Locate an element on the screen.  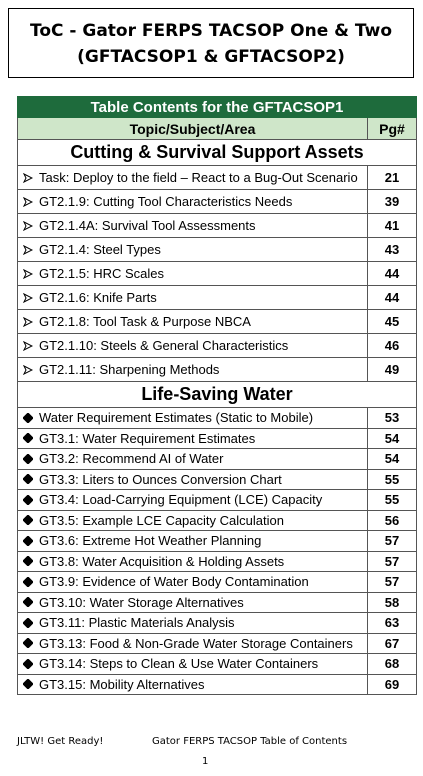
column-label: Topic/Subject/Area is located at coordinates (192, 128).